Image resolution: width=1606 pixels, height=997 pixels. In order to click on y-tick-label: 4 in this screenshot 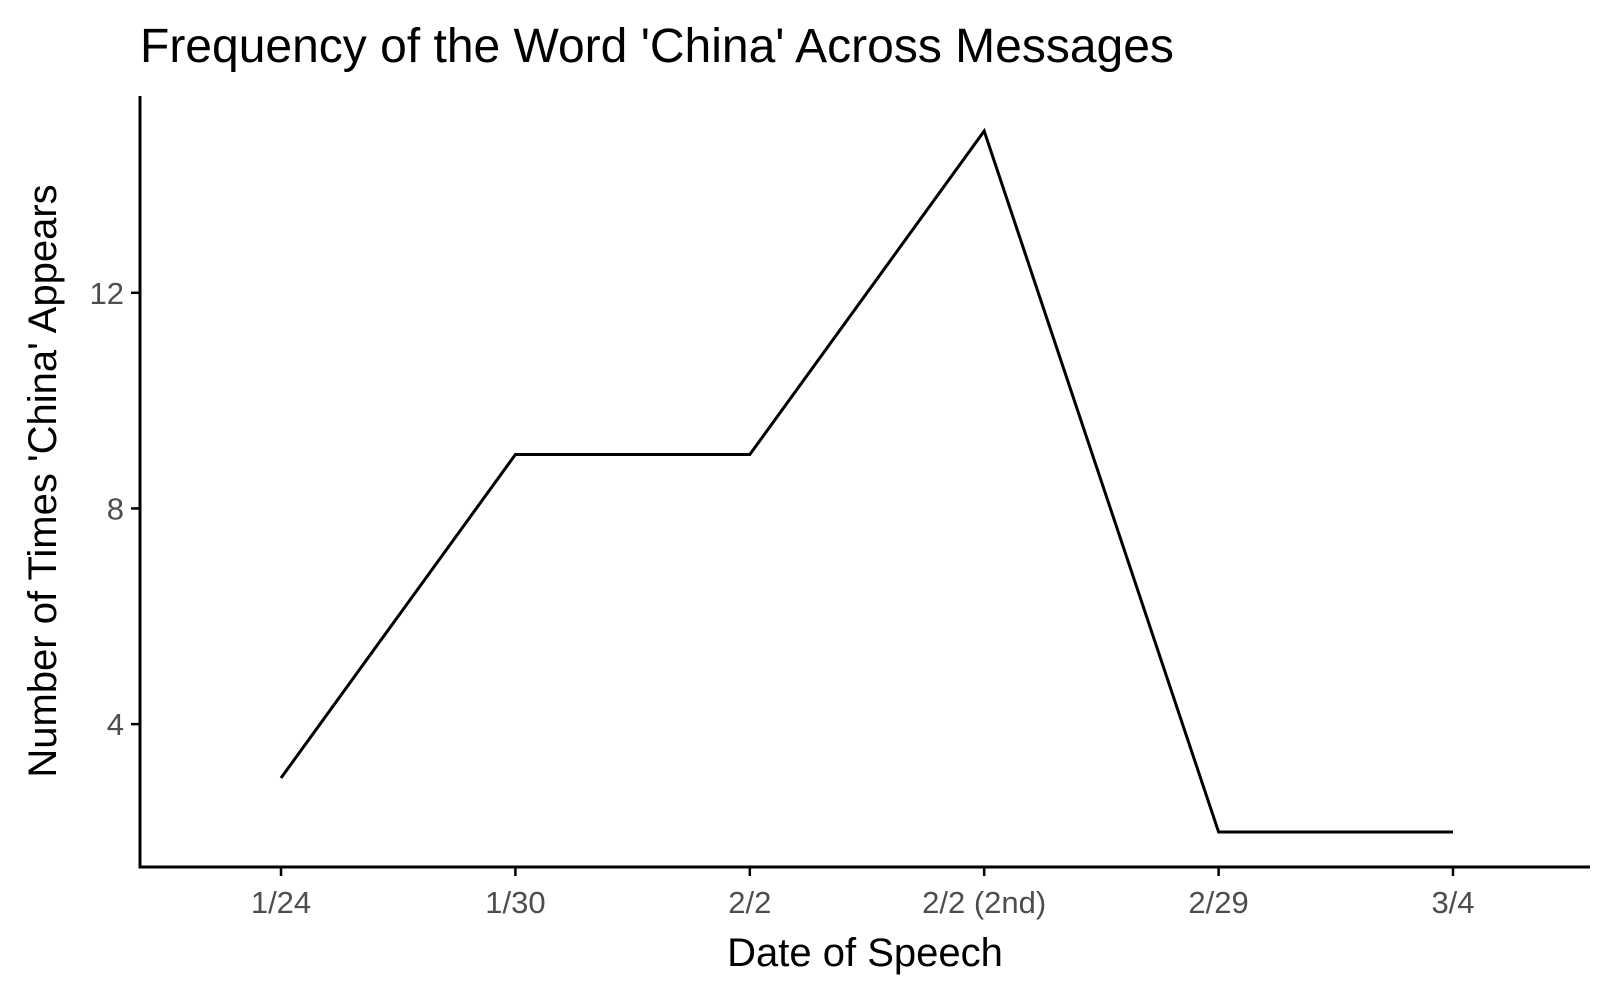, I will do `click(115, 724)`.